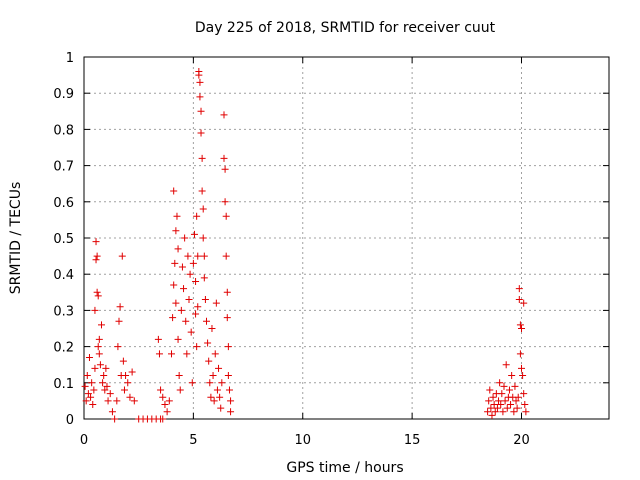 The width and height of the screenshot is (640, 480). What do you see at coordinates (302, 440) in the screenshot?
I see `x-tick-label: 10` at bounding box center [302, 440].